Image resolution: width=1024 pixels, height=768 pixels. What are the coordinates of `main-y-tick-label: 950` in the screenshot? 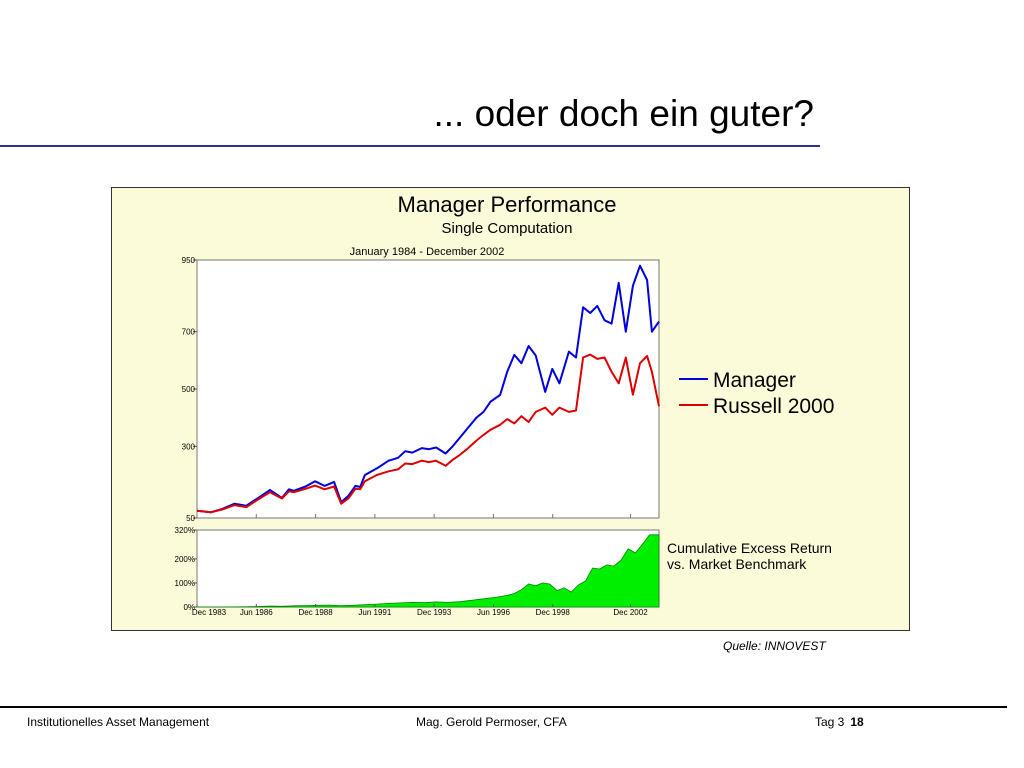 It's located at (189, 260).